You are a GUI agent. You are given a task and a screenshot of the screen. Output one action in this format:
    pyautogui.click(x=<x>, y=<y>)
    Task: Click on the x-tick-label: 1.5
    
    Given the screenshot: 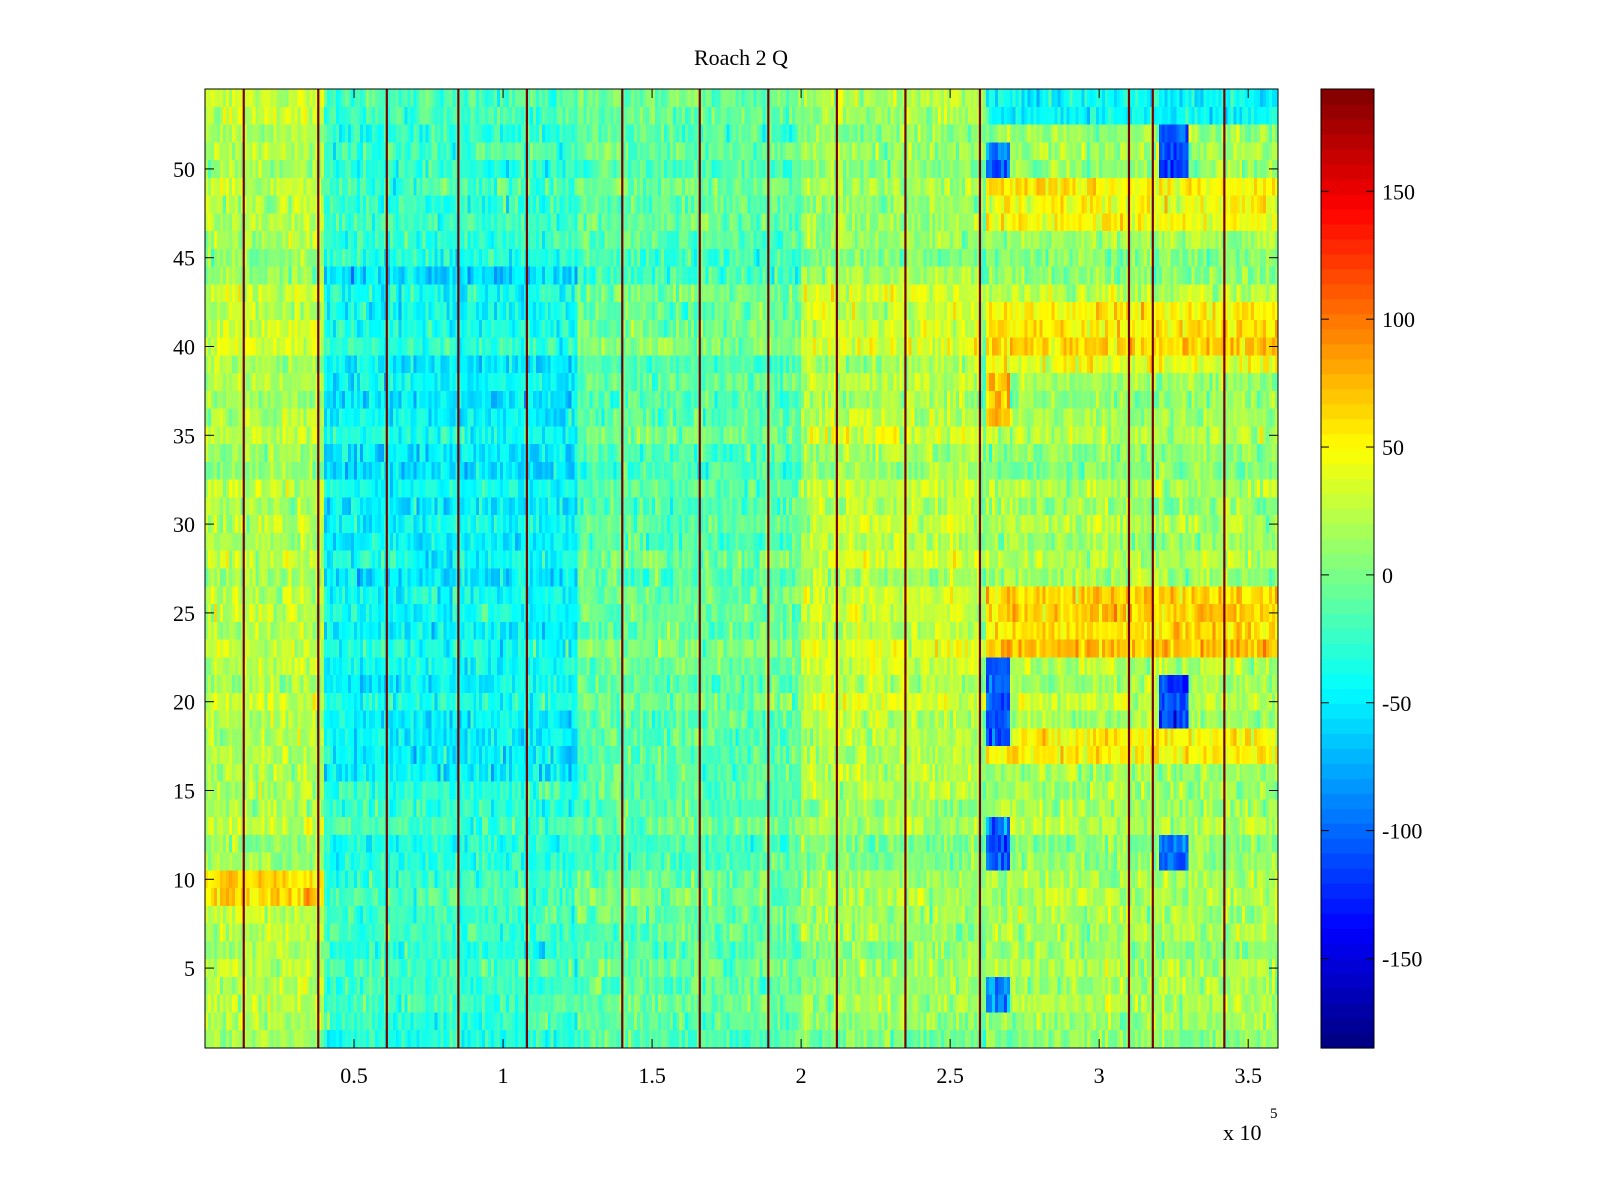 What is the action you would take?
    pyautogui.click(x=652, y=1075)
    